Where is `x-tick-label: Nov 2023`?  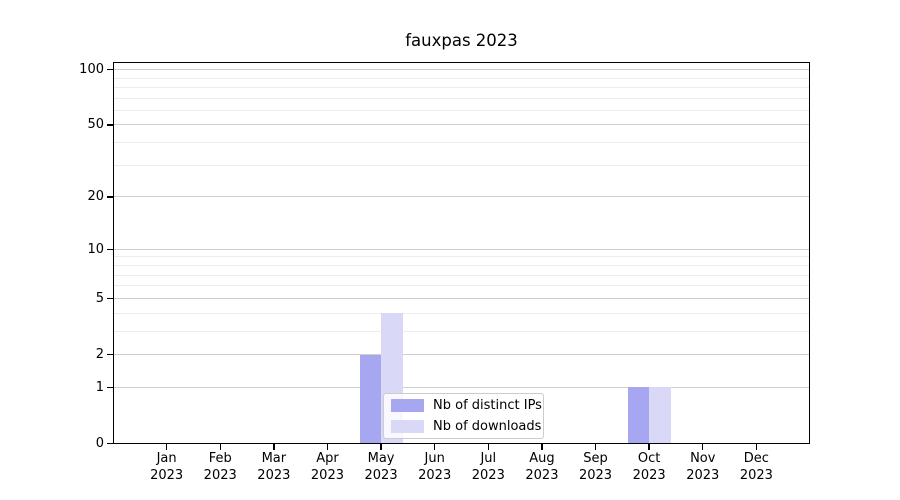
x-tick-label: Nov 2023 is located at coordinates (703, 467).